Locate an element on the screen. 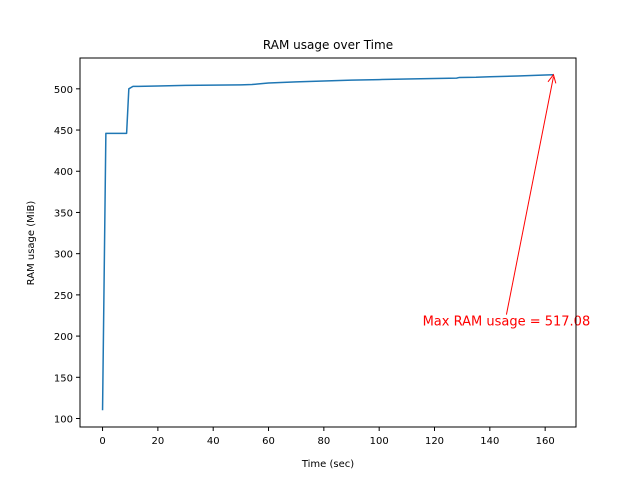  y-tick-label: 300 is located at coordinates (63, 255).